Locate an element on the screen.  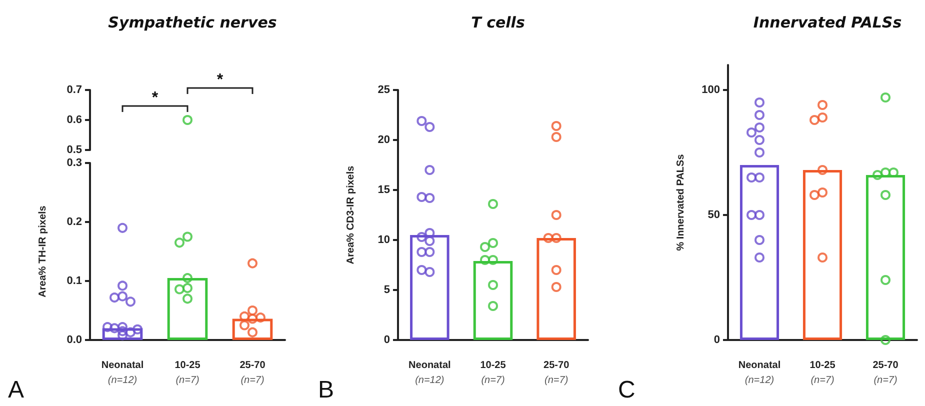
y-tick-label: 0.5 is located at coordinates (74, 150).